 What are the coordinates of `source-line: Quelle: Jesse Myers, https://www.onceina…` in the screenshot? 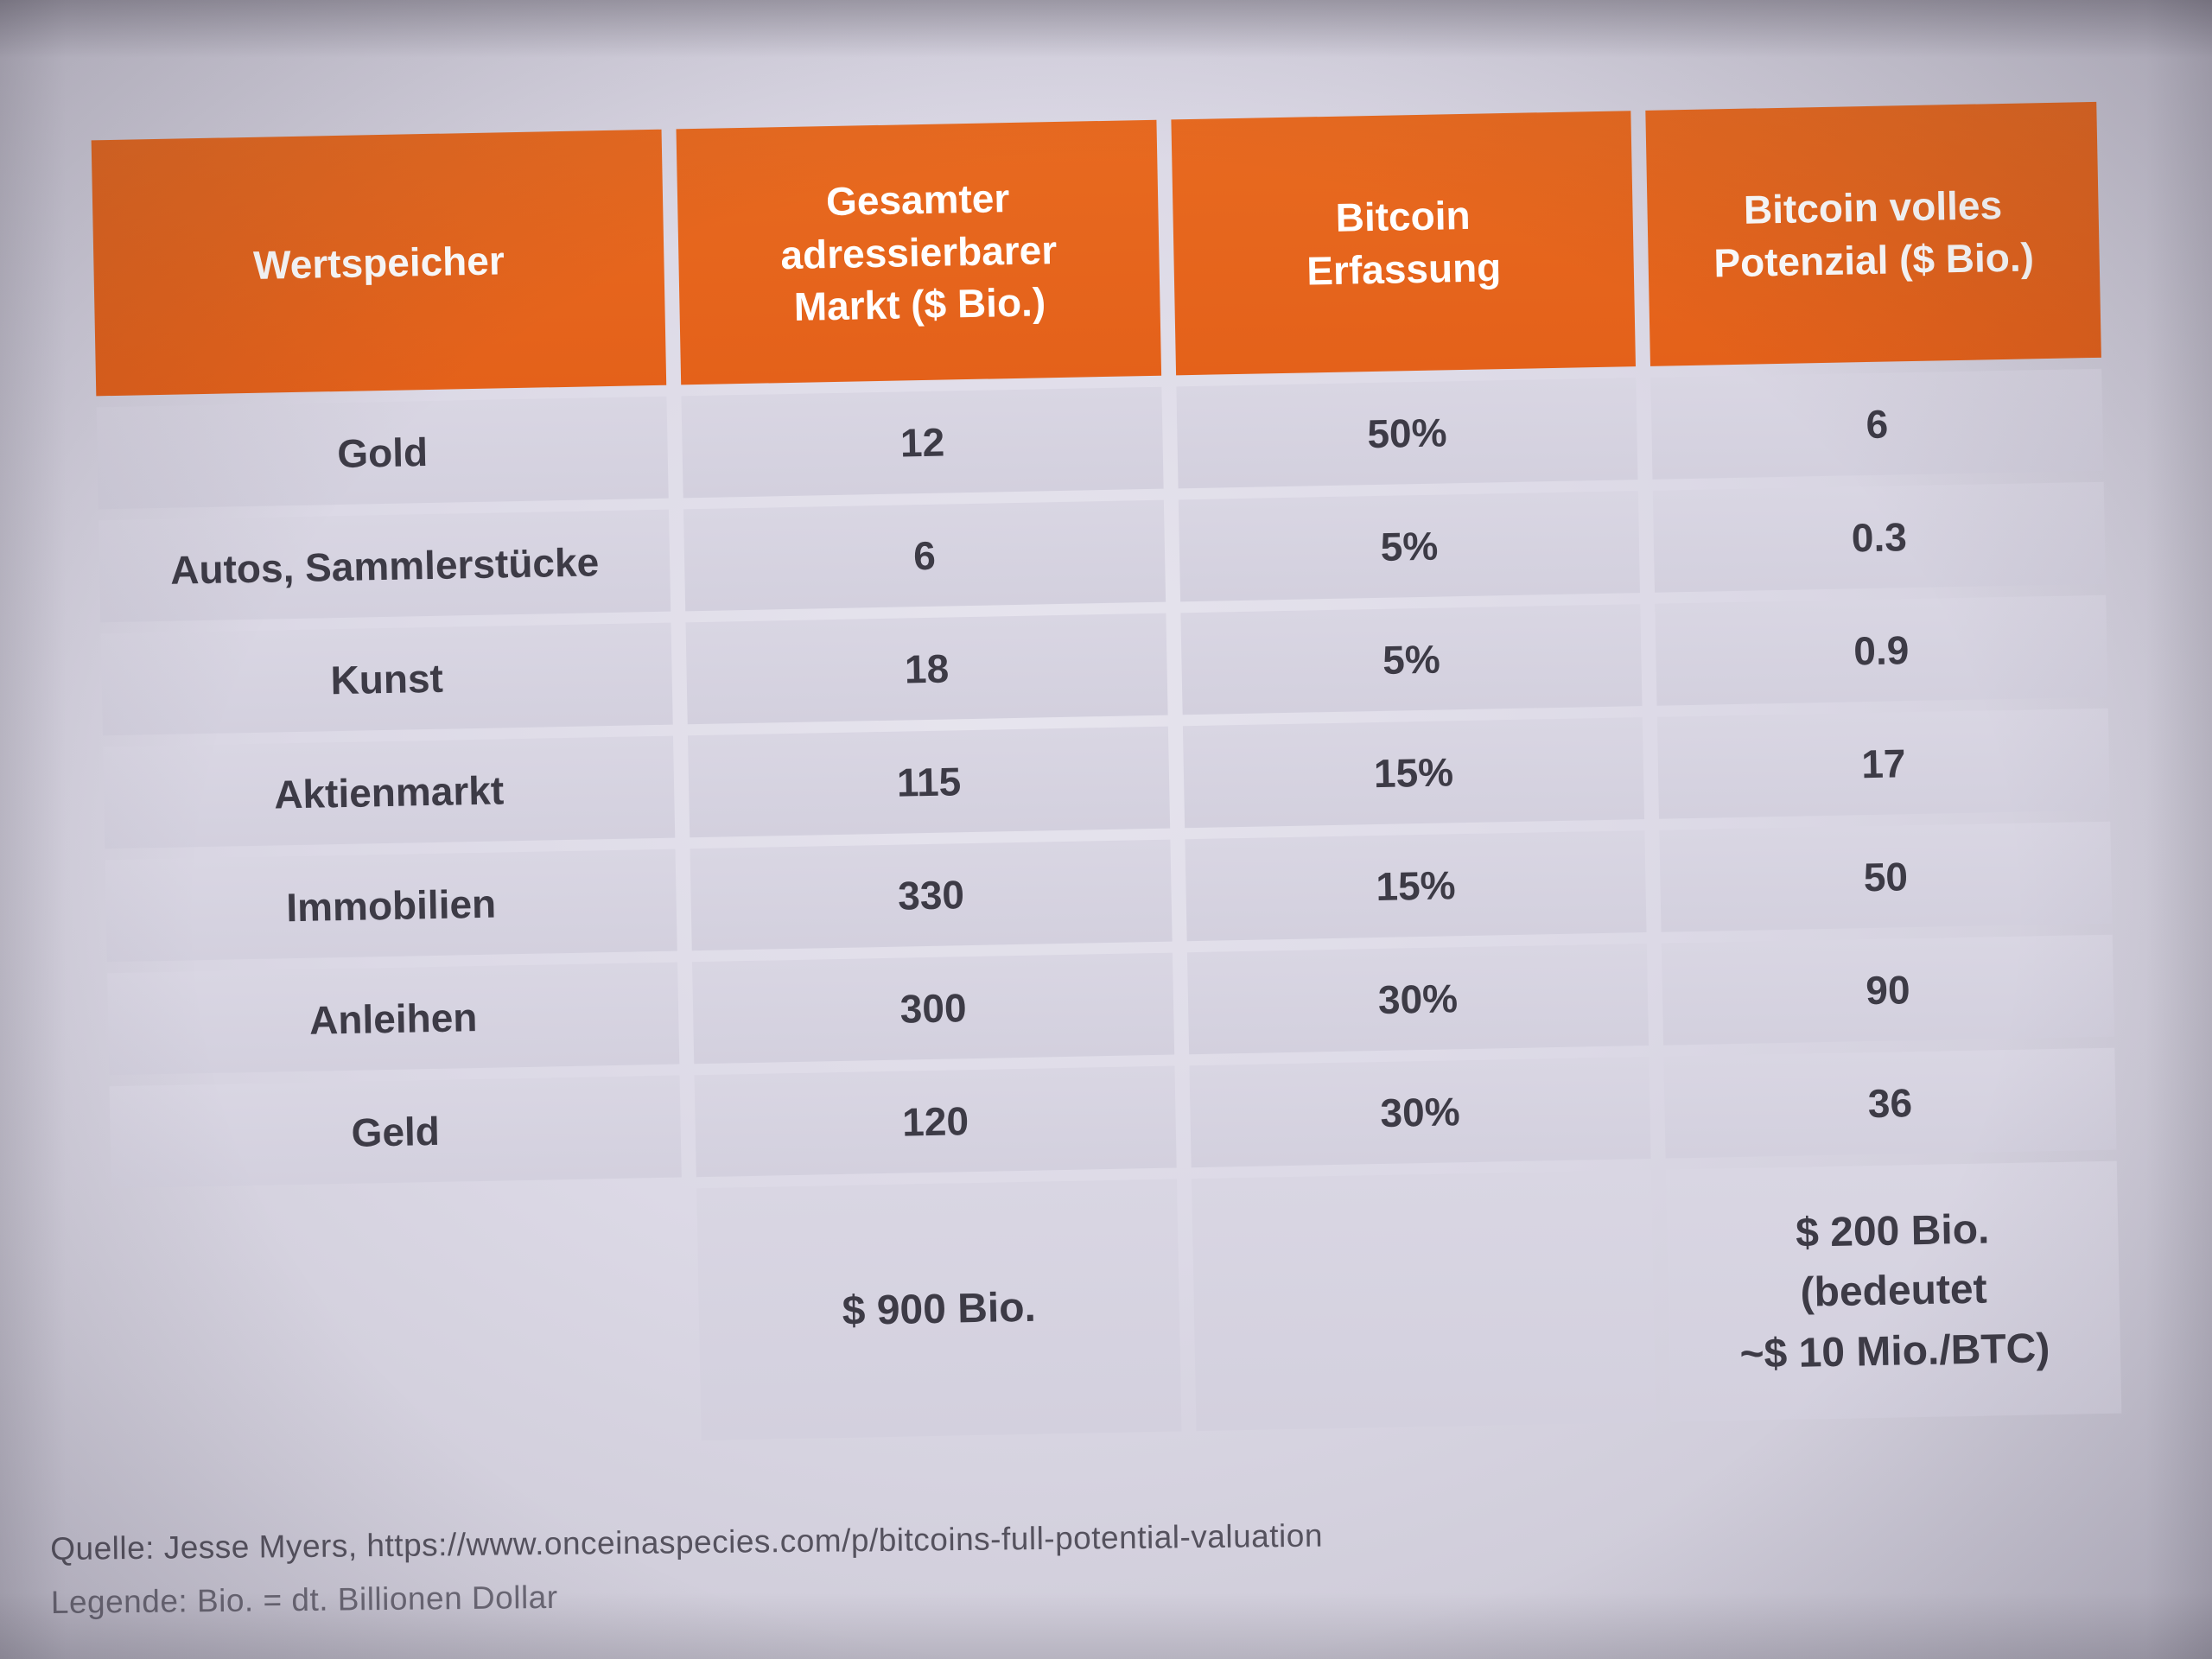 It's located at (687, 1542).